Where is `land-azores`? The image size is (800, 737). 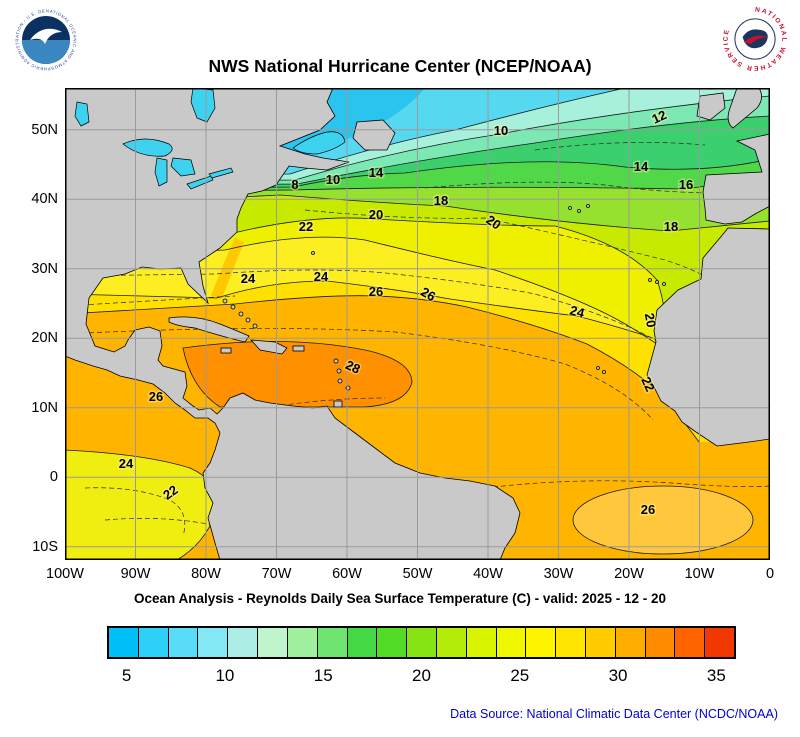
land-azores is located at coordinates (579, 208).